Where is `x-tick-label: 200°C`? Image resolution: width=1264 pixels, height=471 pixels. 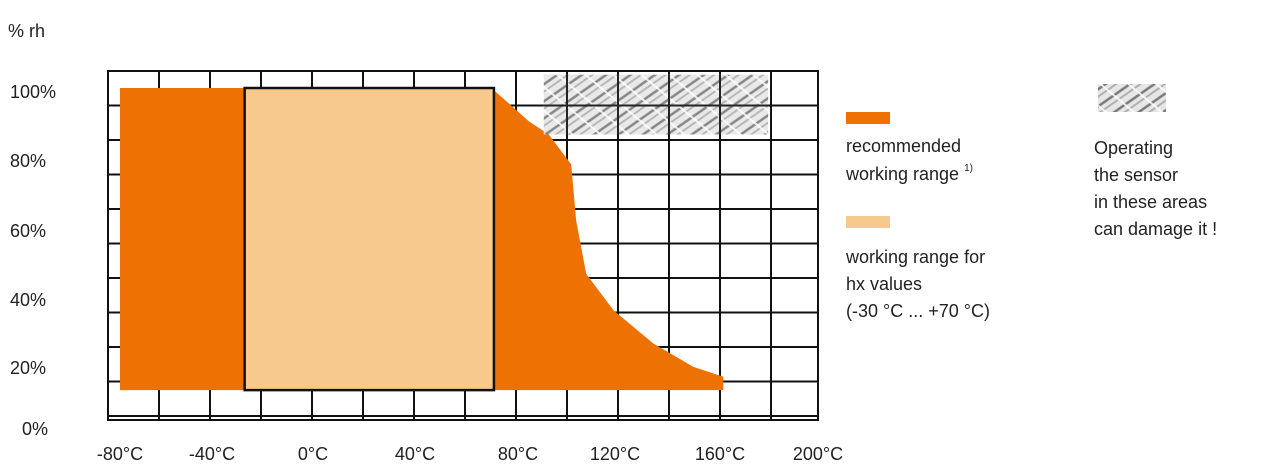
x-tick-label: 200°C is located at coordinates (818, 454).